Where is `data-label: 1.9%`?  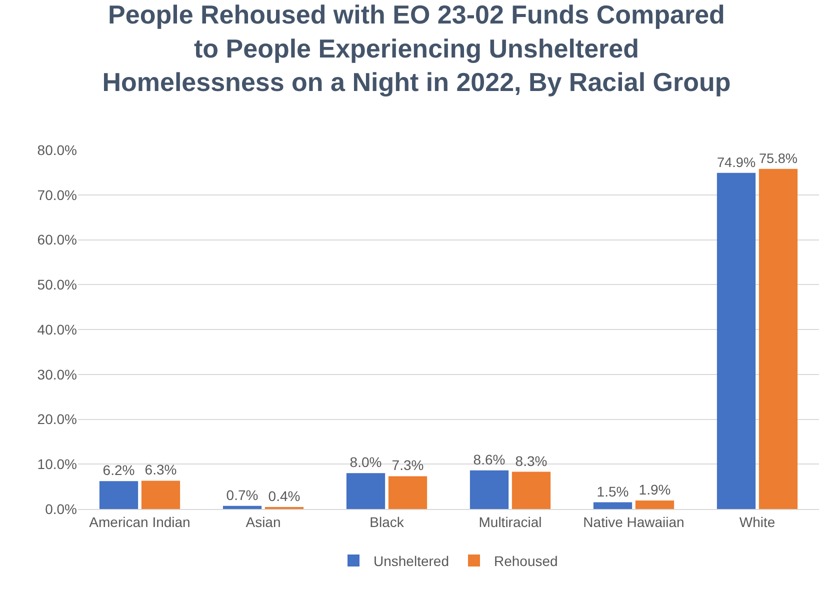
data-label: 1.9% is located at coordinates (654, 489).